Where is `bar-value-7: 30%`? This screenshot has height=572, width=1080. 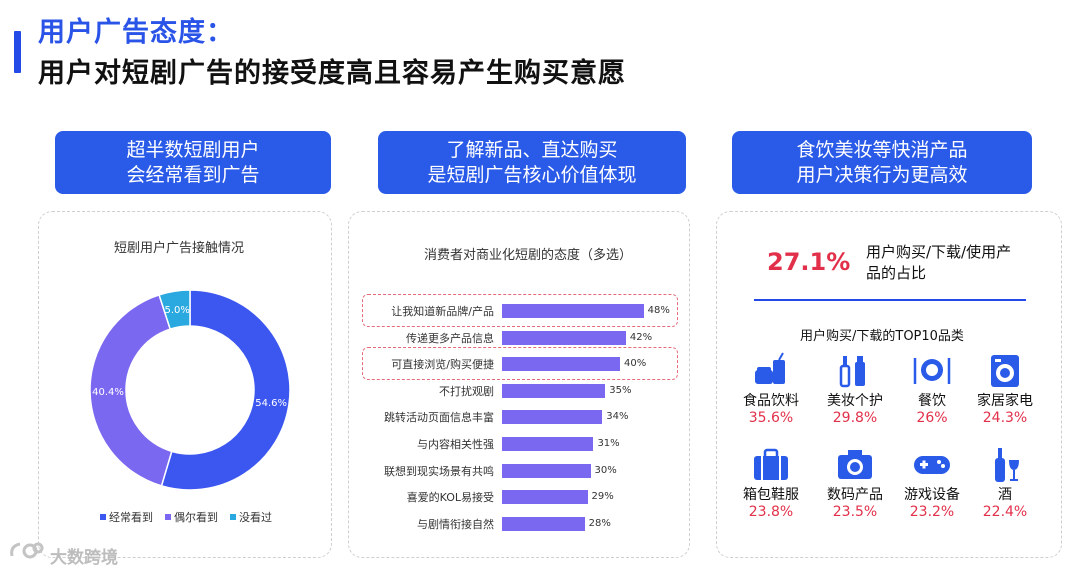
bar-value-7: 30% is located at coordinates (605, 470).